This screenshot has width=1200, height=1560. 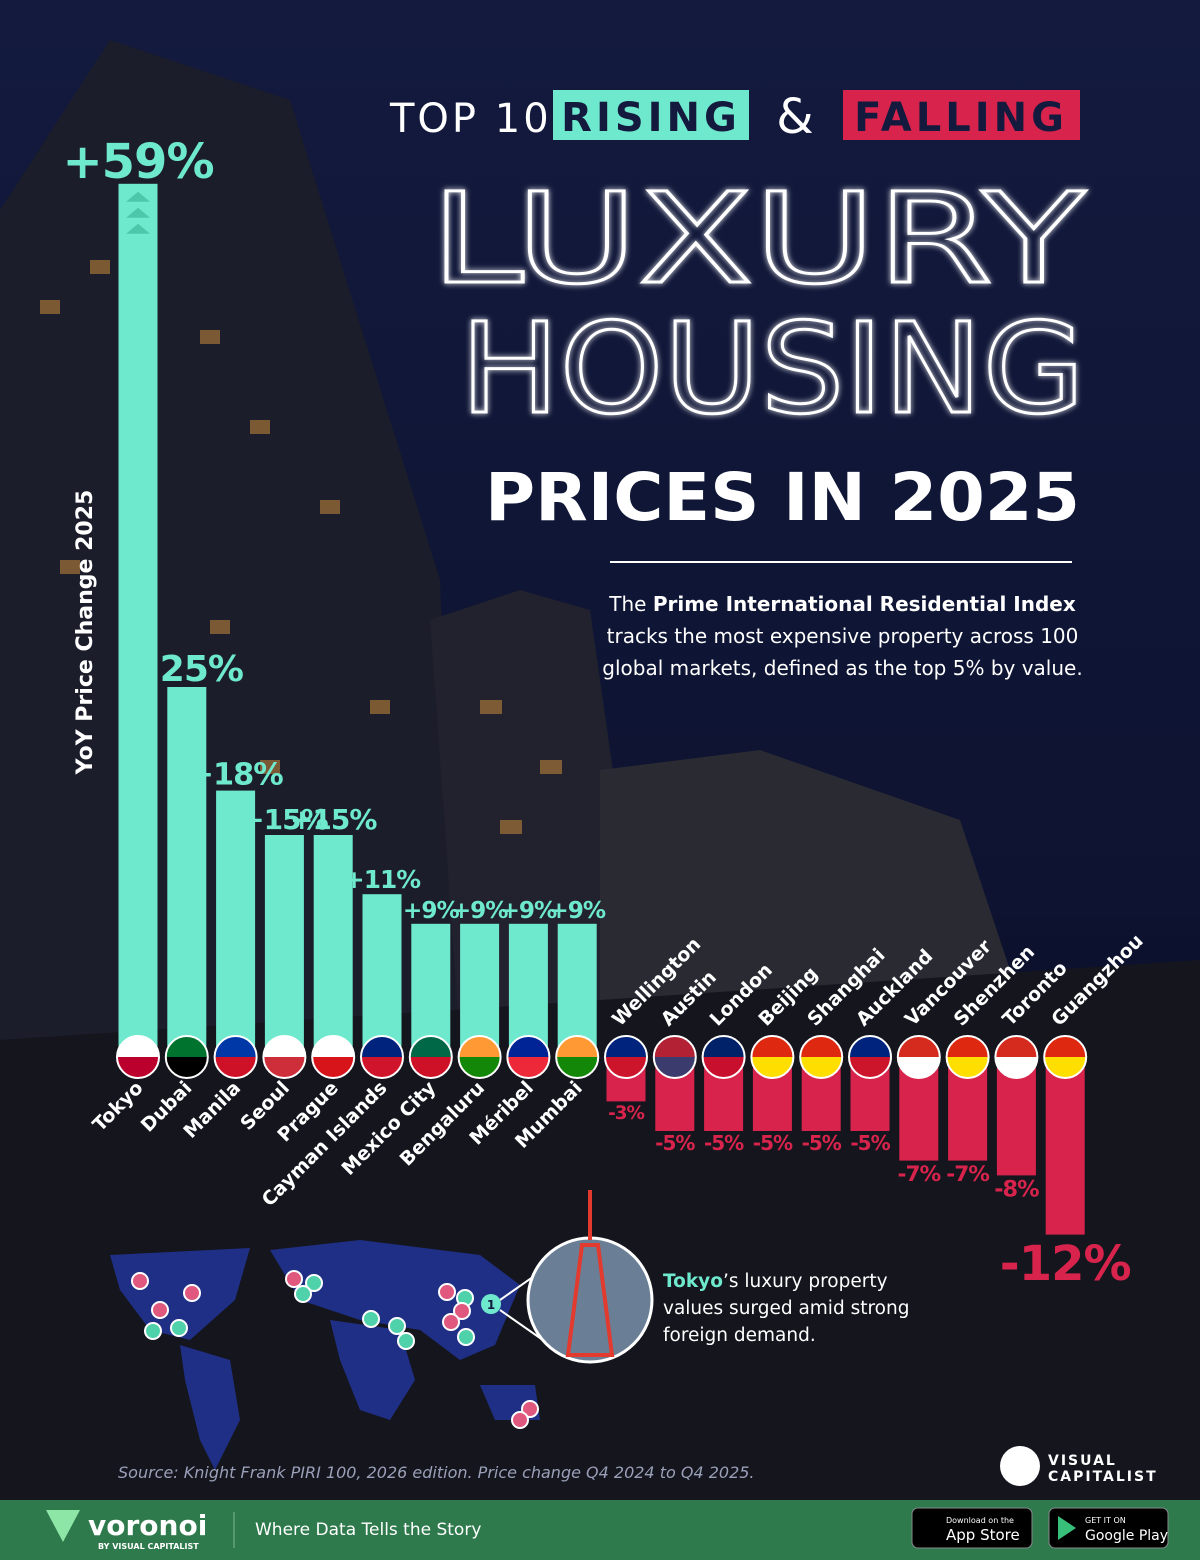 I want to click on value-label: -8%, so click(x=1016, y=1190).